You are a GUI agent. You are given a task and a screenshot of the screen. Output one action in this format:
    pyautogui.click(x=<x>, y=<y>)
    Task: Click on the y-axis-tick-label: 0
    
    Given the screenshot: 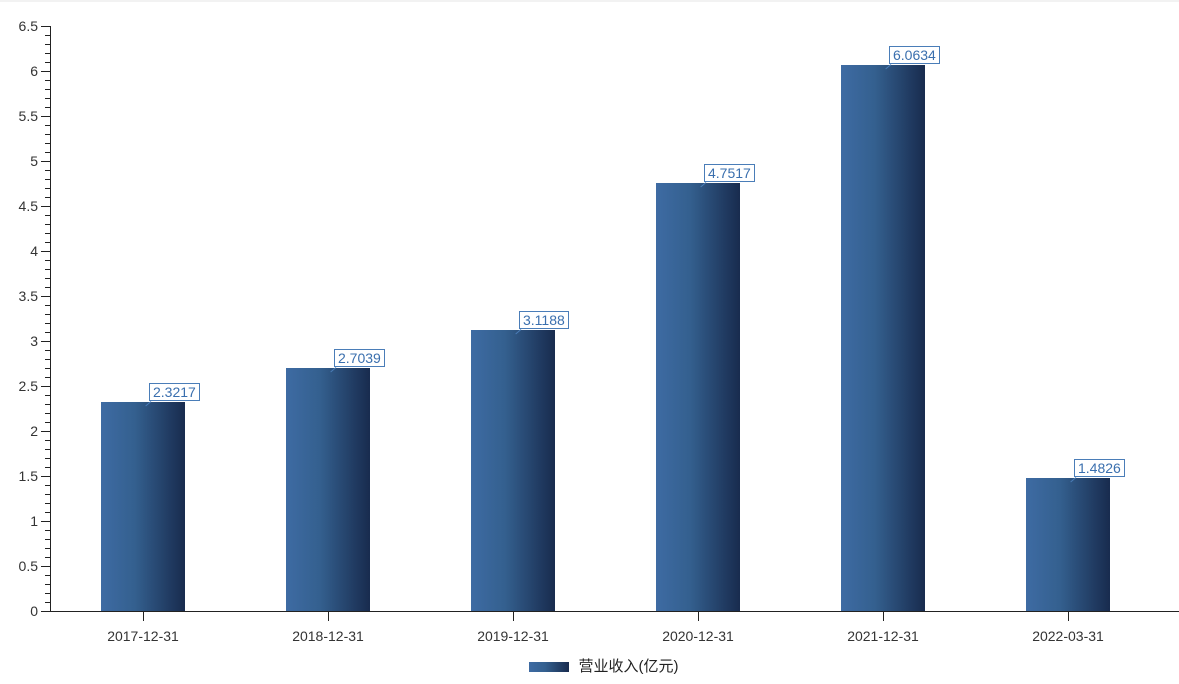 What is the action you would take?
    pyautogui.click(x=34, y=611)
    